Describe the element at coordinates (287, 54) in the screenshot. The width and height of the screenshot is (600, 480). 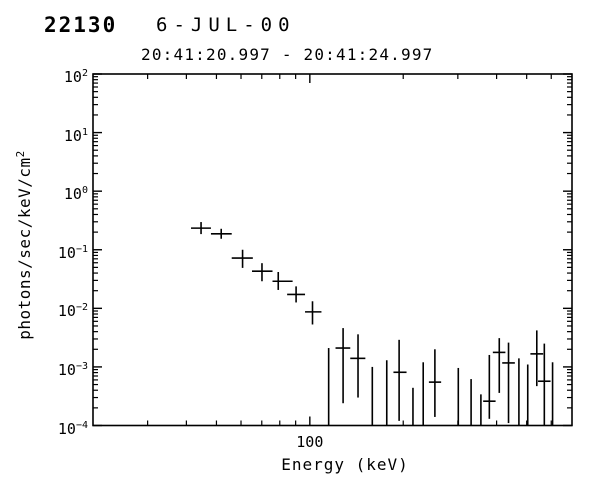
I see `time-range: 20:41:20.997 - 20:41:24.997` at that location.